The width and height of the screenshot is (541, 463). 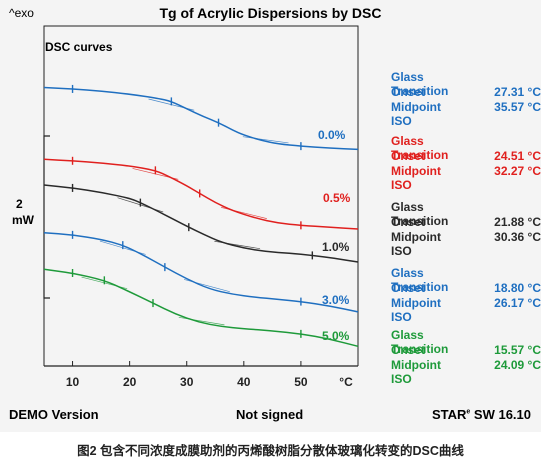 I want to click on annotation-0-onset-label: Onset, so click(x=408, y=92).